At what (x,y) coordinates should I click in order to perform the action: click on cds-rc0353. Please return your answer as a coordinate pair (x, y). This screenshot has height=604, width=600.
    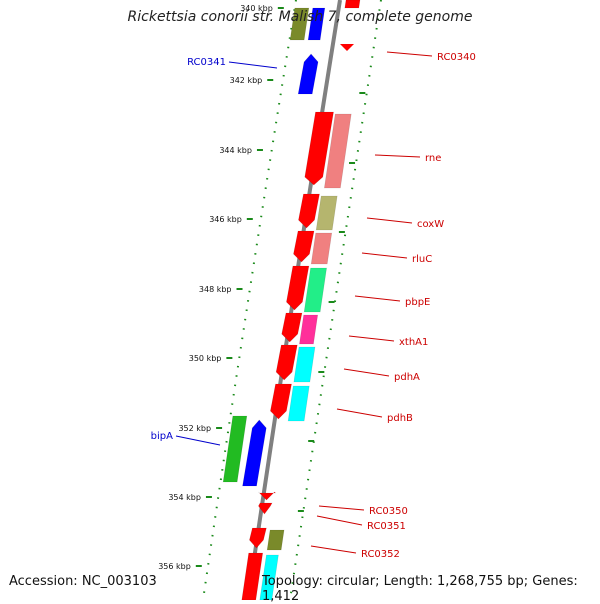
    Looking at the image, I should click on (252, 576).